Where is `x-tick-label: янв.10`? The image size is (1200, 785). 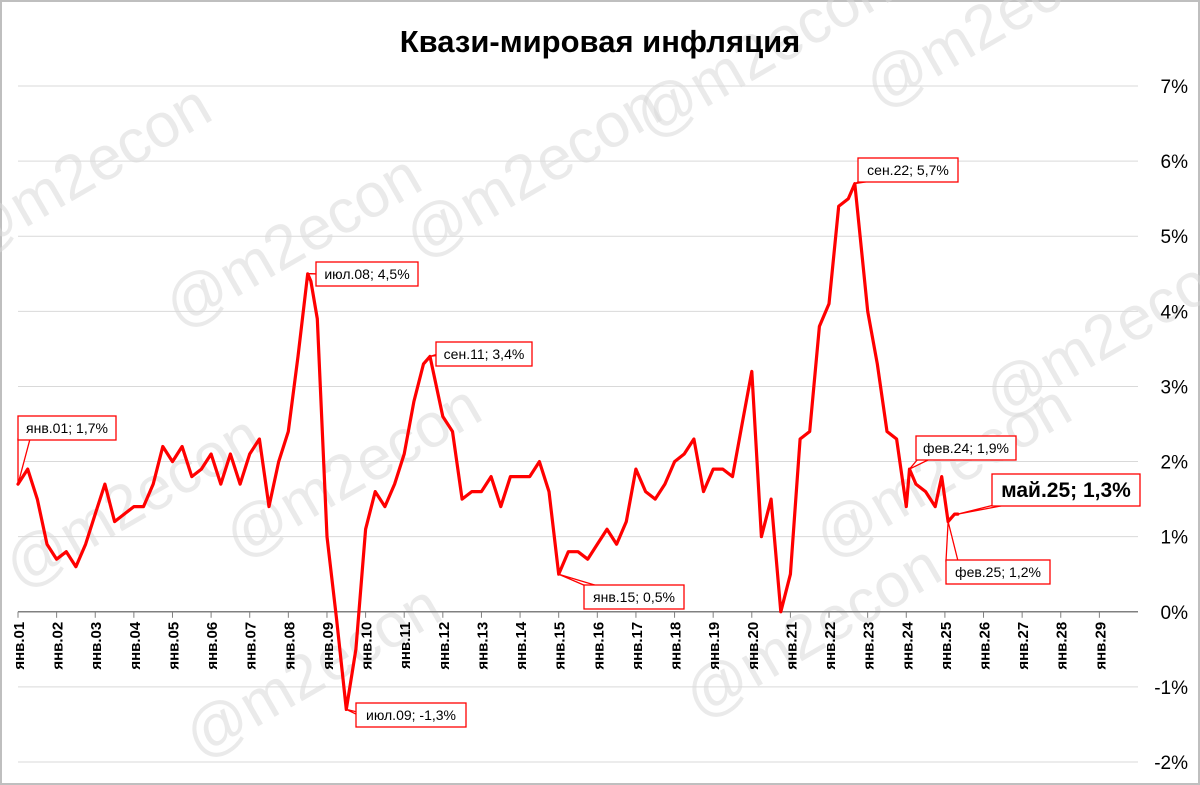
x-tick-label: янв.10 is located at coordinates (367, 646).